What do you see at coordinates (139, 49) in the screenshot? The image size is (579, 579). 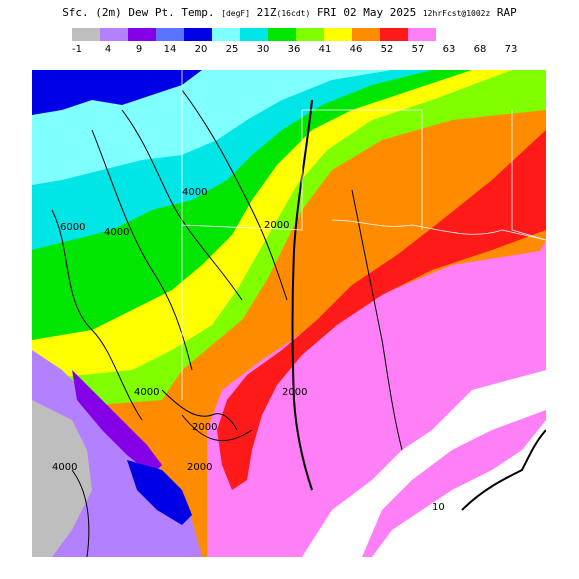 I see `legend-label-2: 9` at bounding box center [139, 49].